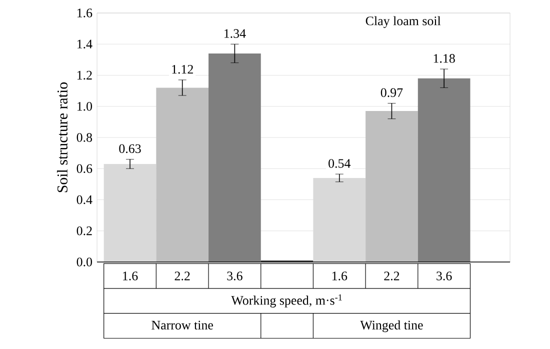  What do you see at coordinates (84, 262) in the screenshot?
I see `y-tick-label: 0.0` at bounding box center [84, 262].